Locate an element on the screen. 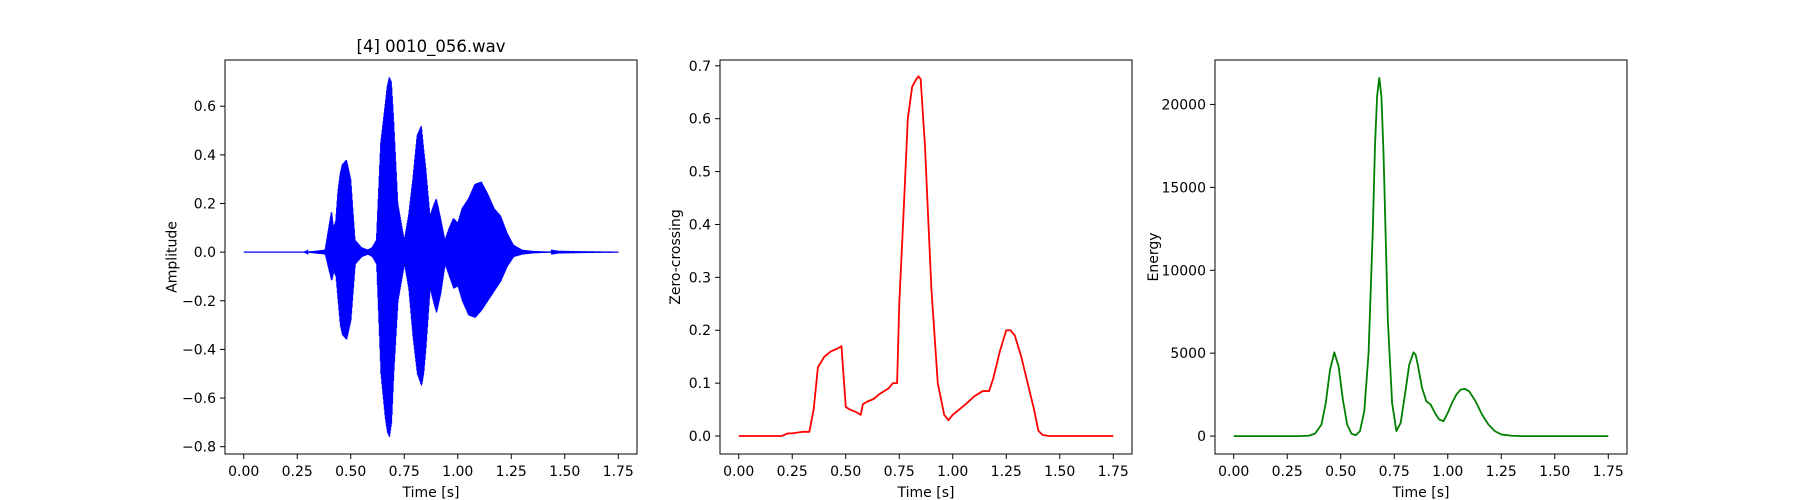 This screenshot has height=500, width=1800. y-axis-label: Zero-crossing is located at coordinates (676, 256).